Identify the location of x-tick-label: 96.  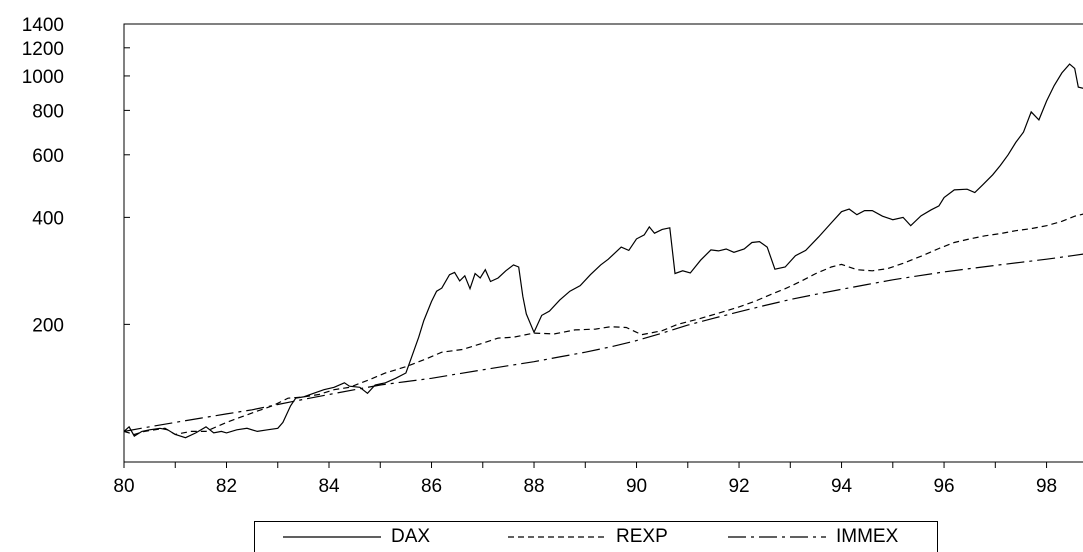
(943, 486).